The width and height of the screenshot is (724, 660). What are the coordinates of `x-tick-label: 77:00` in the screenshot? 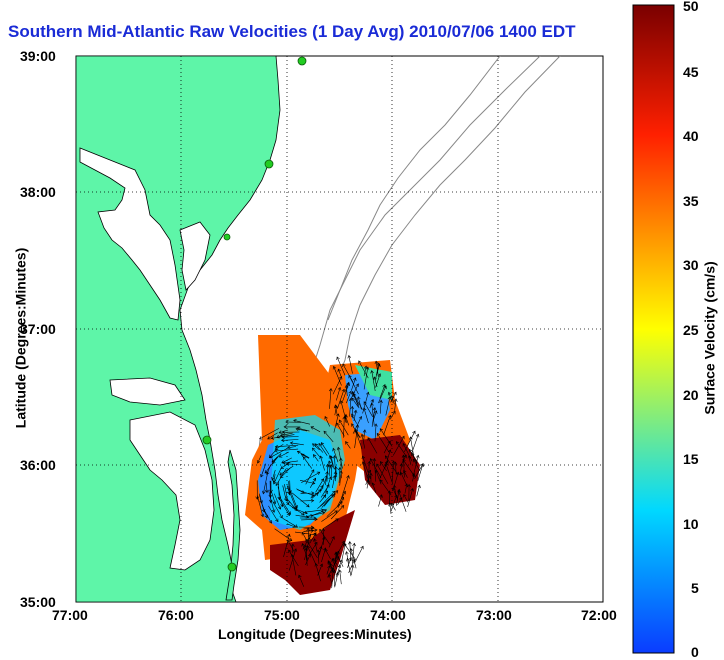 It's located at (70, 615).